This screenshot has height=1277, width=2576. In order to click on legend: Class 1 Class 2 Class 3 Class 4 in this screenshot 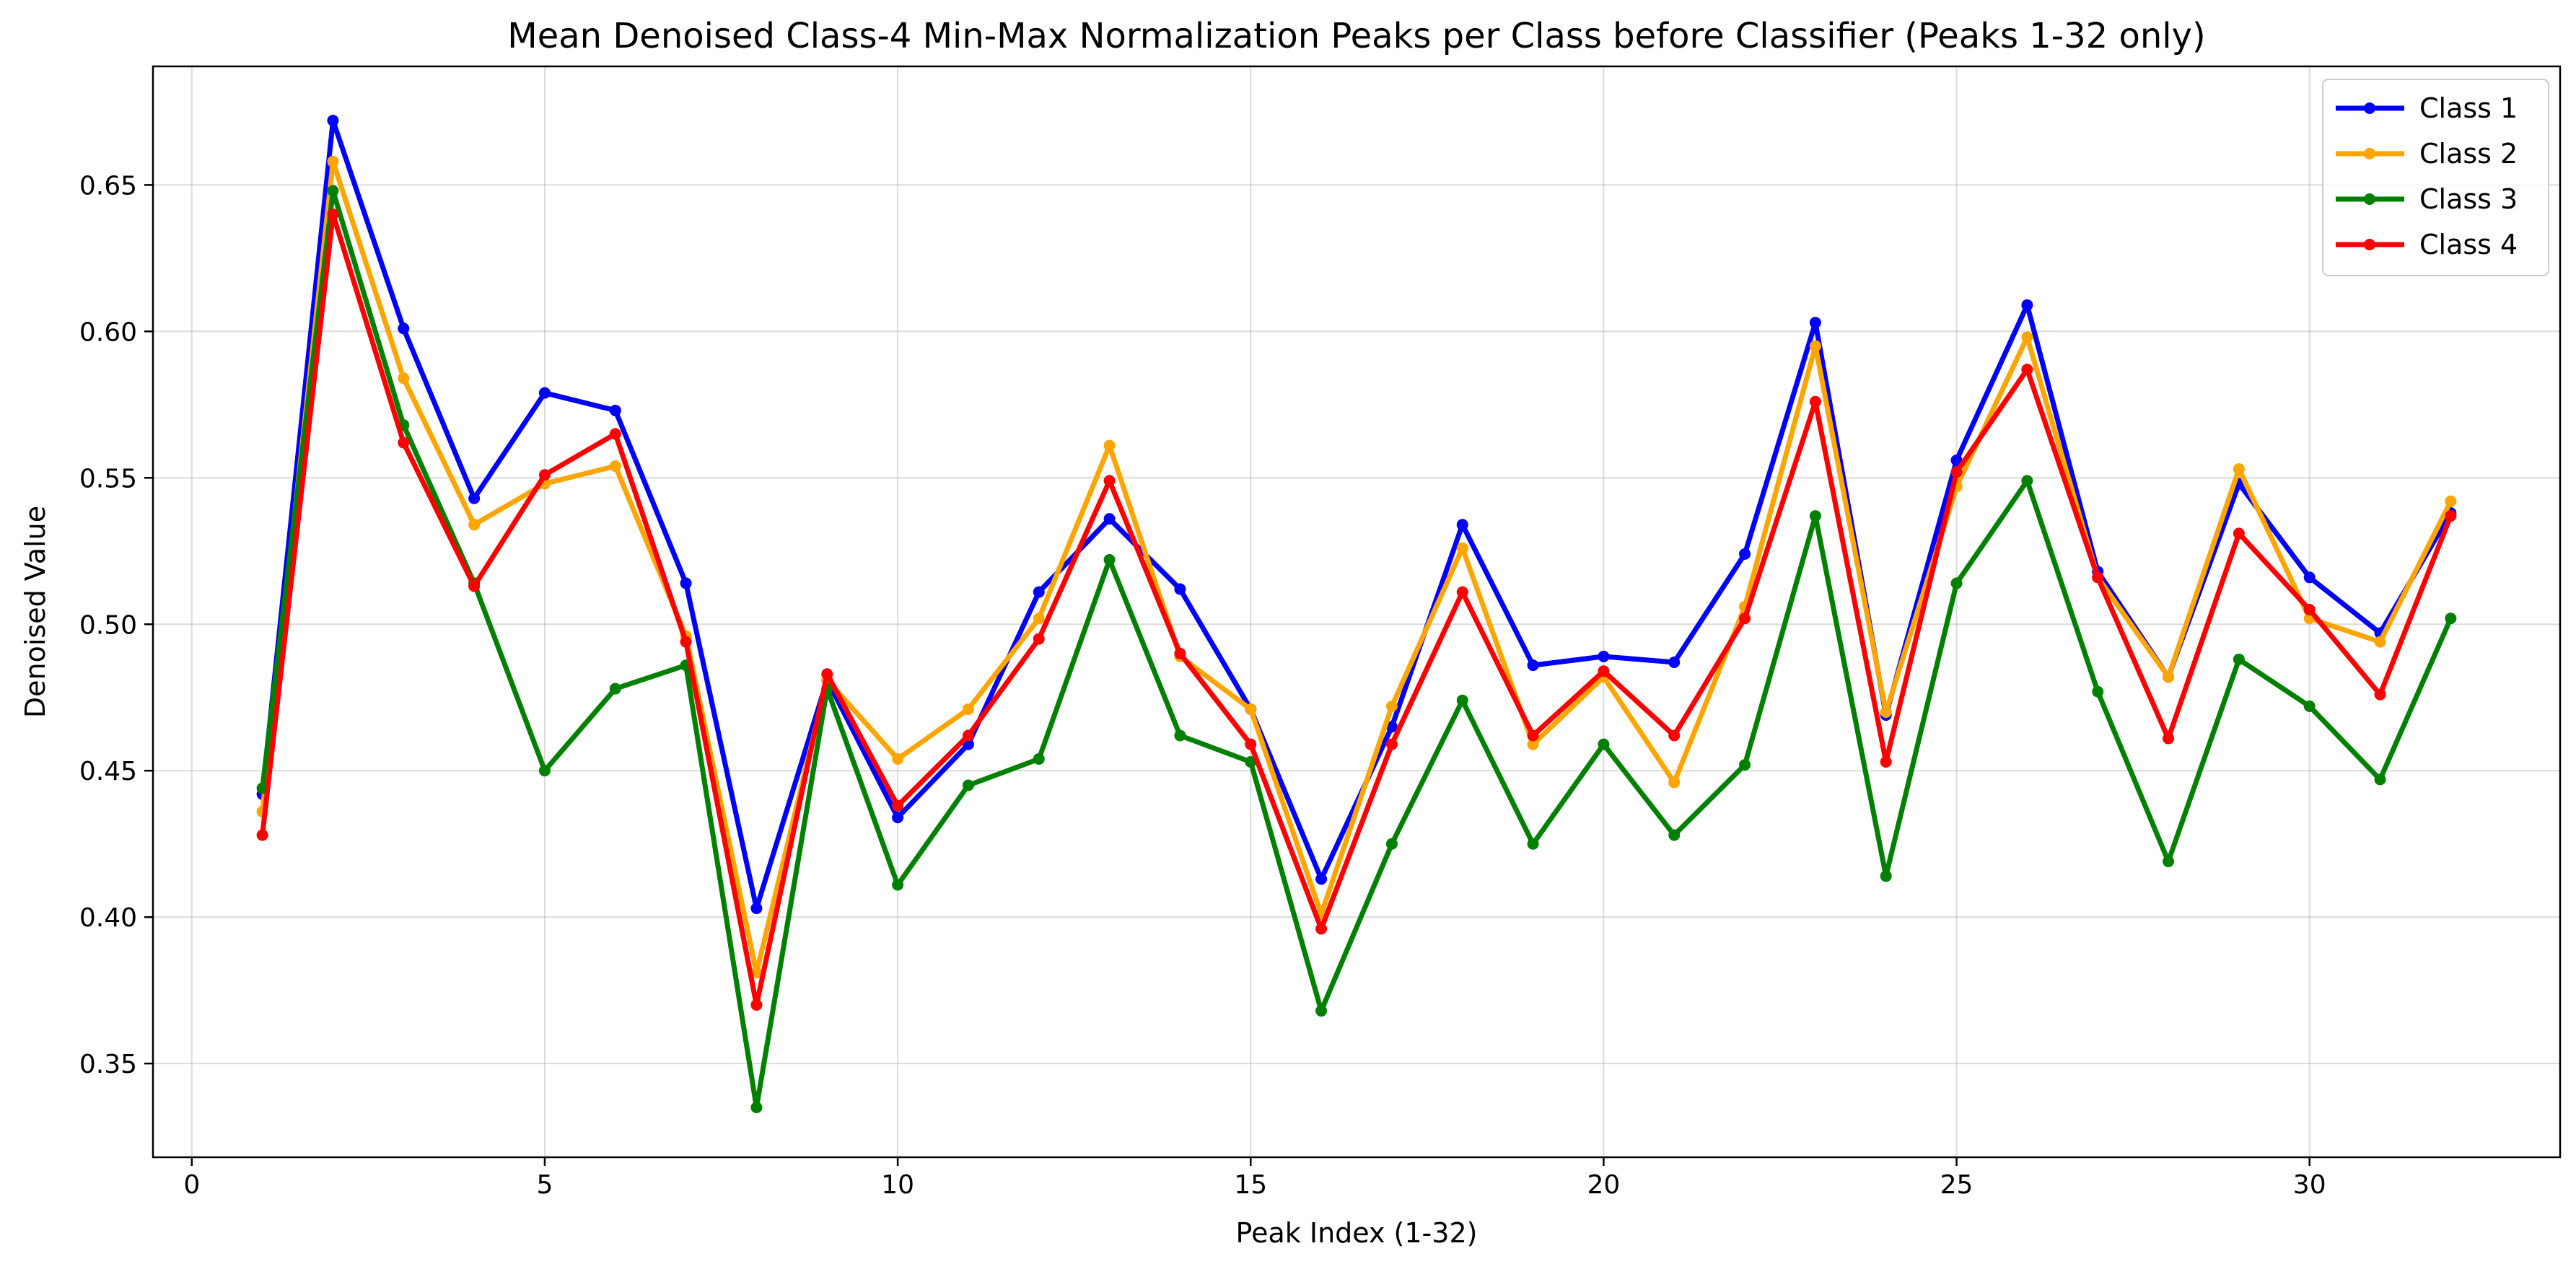, I will do `click(2435, 177)`.